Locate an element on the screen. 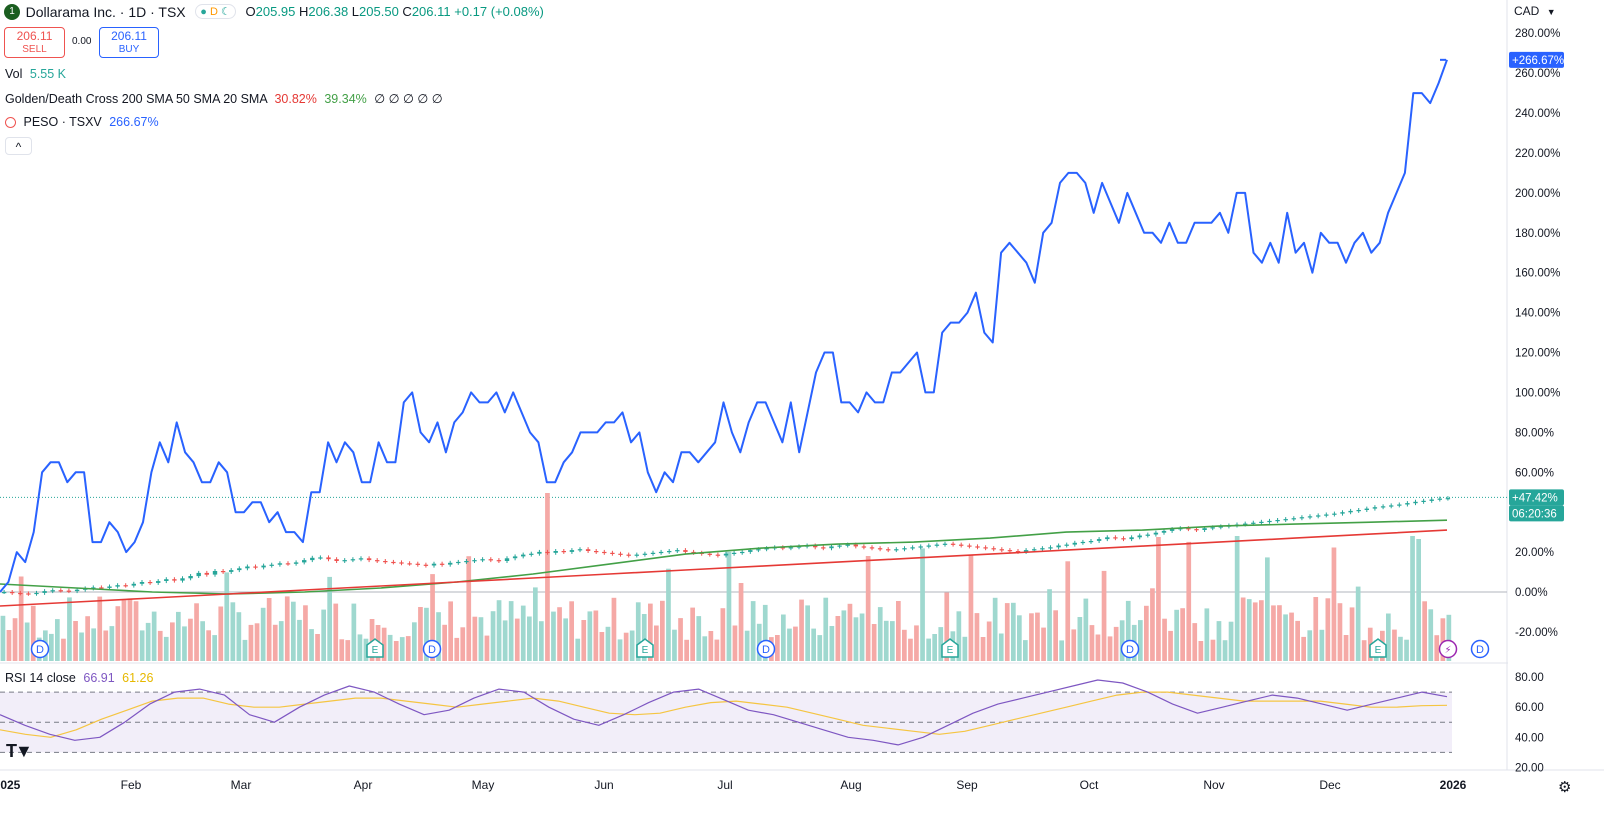 This screenshot has width=1604, height=818. dividend-circle-icon is located at coordinates (1480, 649).